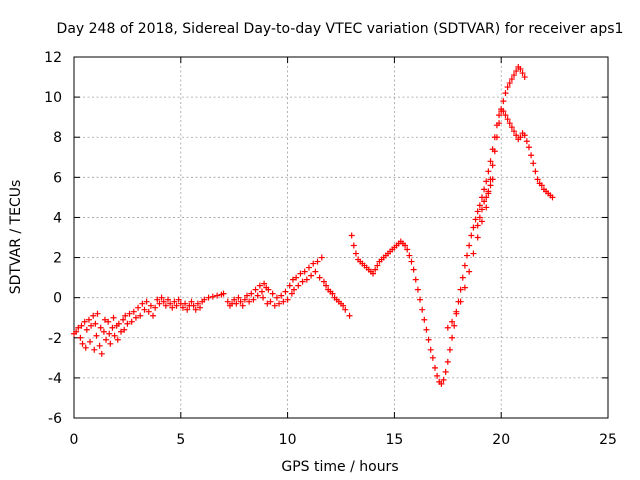 The width and height of the screenshot is (640, 480). Describe the element at coordinates (55, 379) in the screenshot. I see `y-tick-label: -4` at that location.